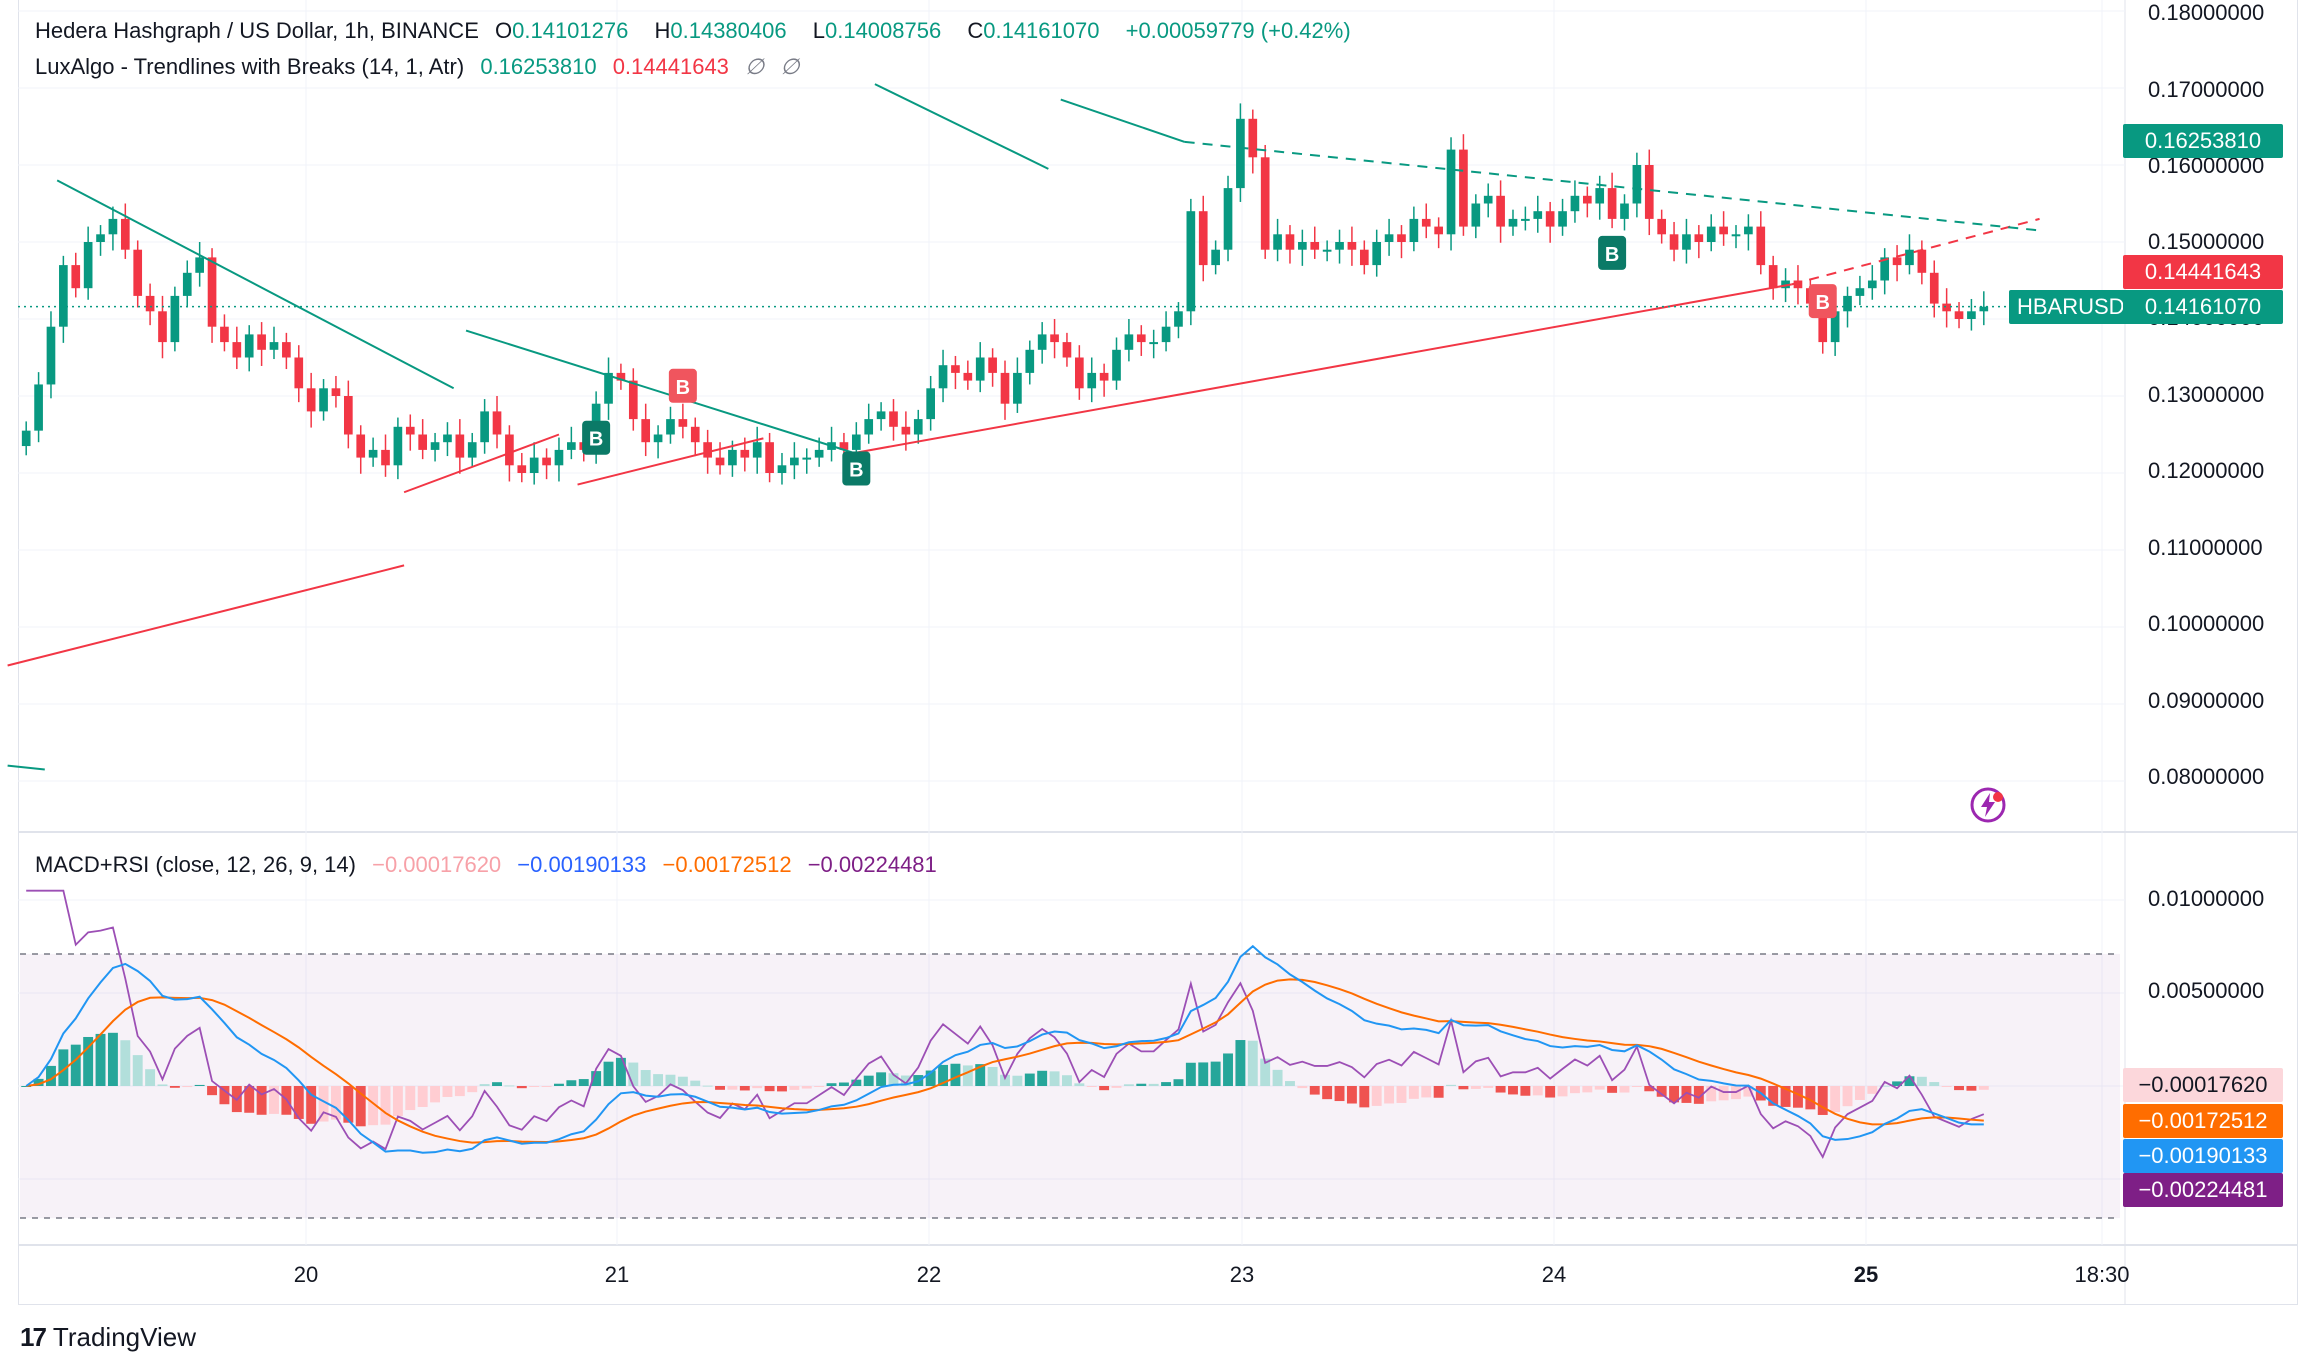  Describe the element at coordinates (2206, 89) in the screenshot. I see `price-axis-label: 0.17000000` at that location.